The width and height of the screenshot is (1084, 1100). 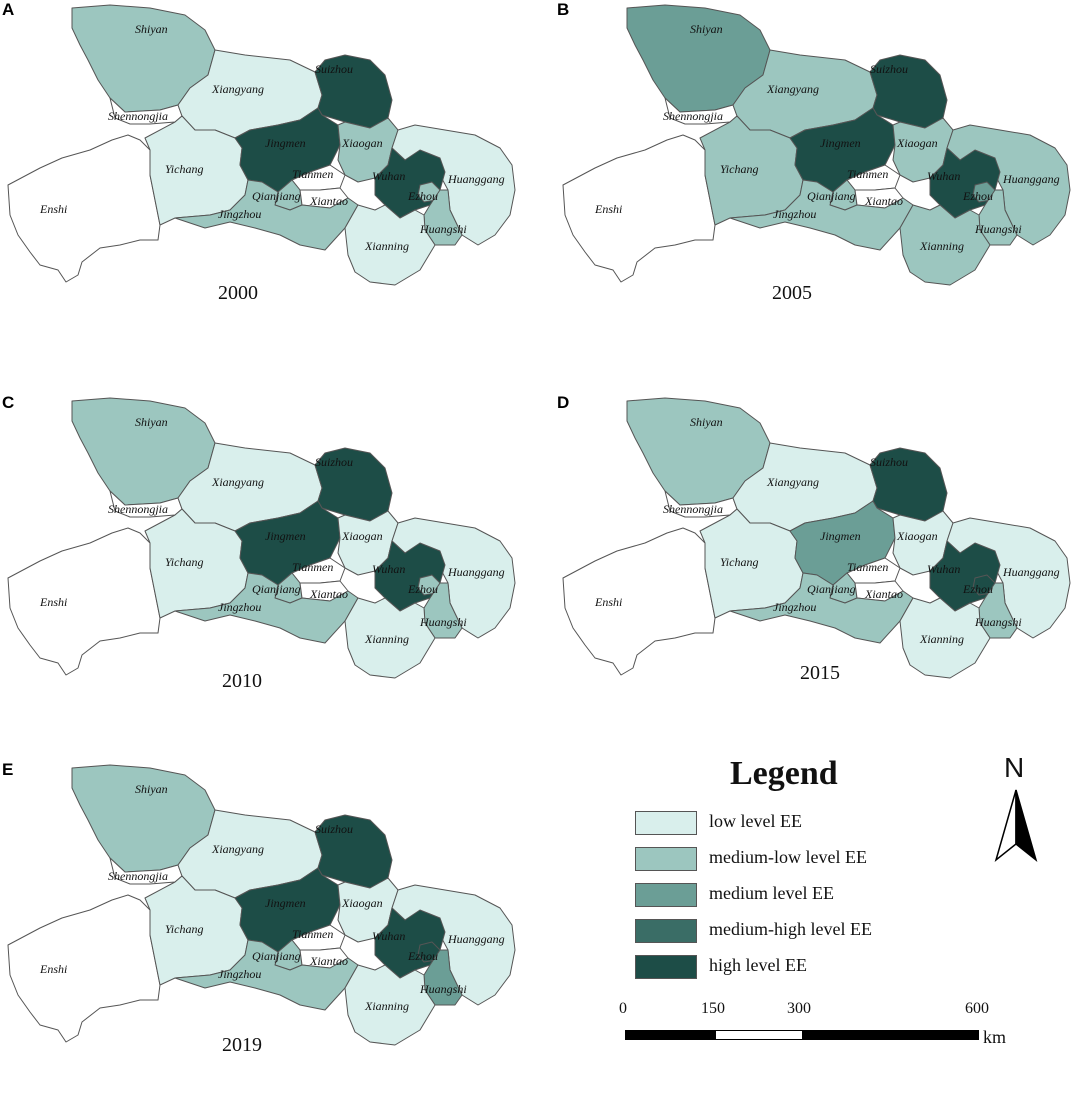 I want to click on legend-title: Legend, so click(x=784, y=773).